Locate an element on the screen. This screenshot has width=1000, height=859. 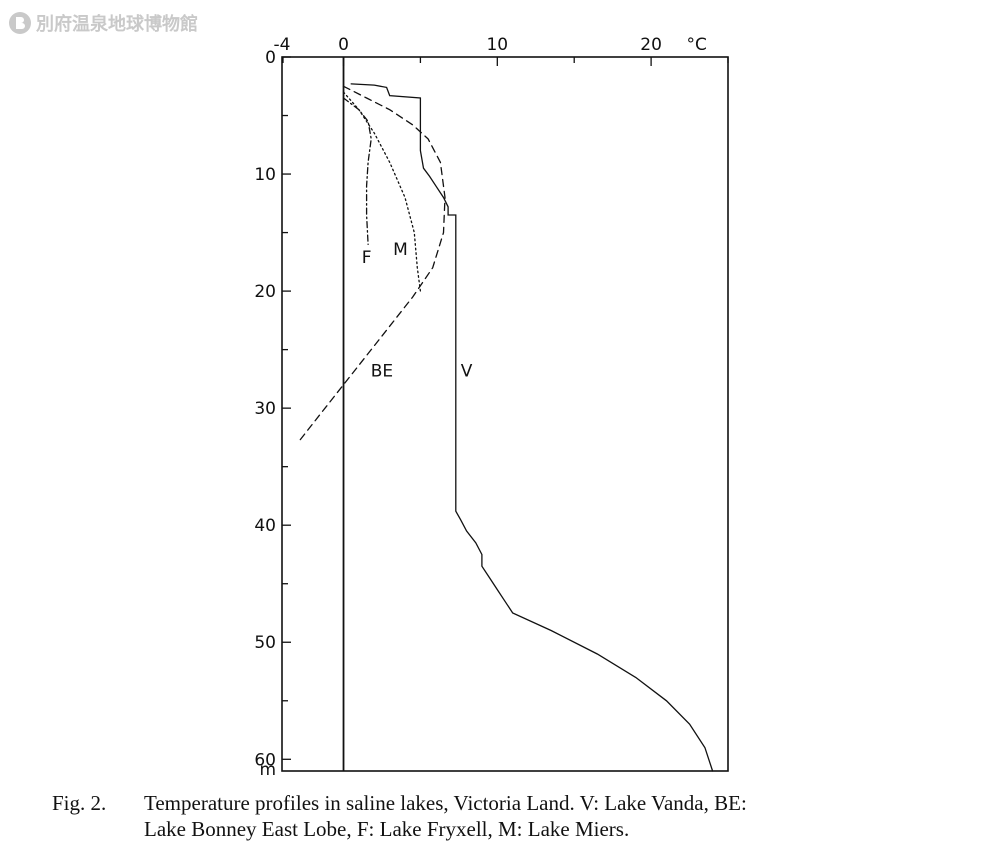
series-label-f: F is located at coordinates (367, 258).